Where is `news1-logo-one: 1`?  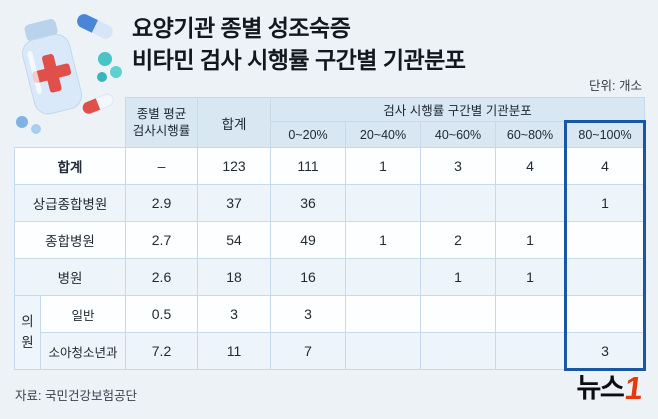 news1-logo-one: 1 is located at coordinates (634, 388).